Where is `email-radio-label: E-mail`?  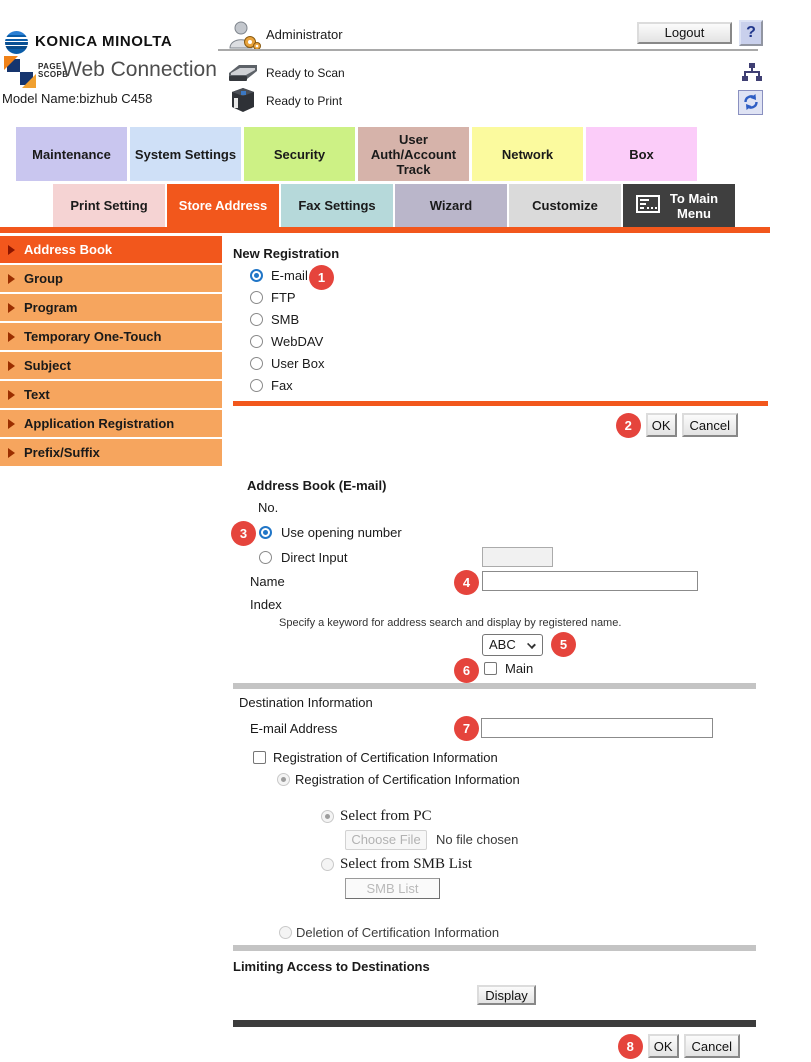
email-radio-label: E-mail is located at coordinates (289, 275).